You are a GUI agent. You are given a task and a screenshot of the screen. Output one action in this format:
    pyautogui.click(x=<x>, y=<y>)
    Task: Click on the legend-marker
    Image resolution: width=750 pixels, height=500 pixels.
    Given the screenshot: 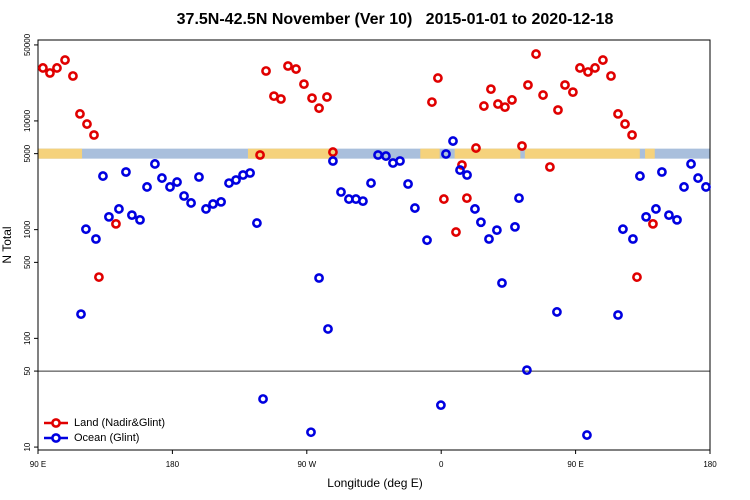 What is the action you would take?
    pyautogui.click(x=56, y=423)
    